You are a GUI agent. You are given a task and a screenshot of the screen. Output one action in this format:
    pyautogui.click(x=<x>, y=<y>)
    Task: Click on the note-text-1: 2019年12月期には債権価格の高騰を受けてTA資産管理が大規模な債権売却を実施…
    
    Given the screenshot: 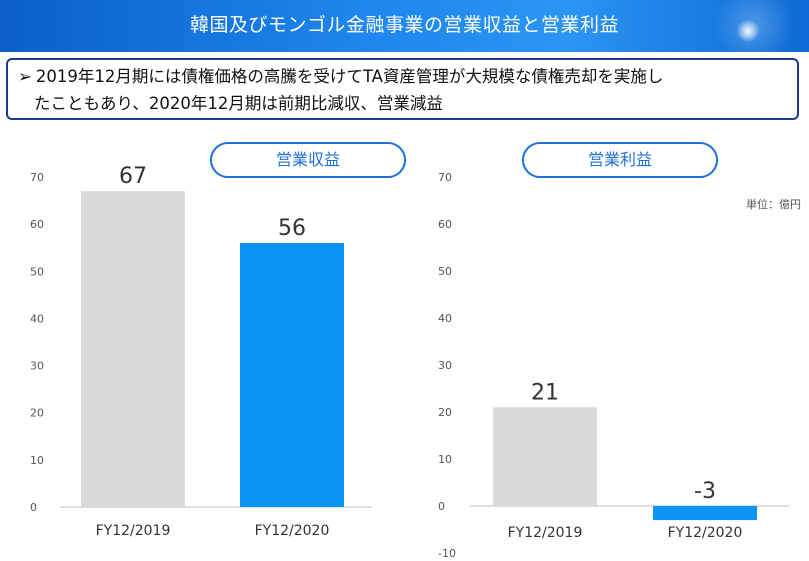 What is the action you would take?
    pyautogui.click(x=349, y=76)
    